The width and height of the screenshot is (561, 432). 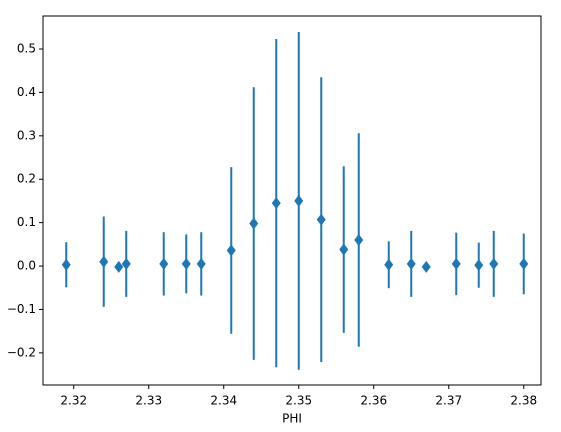 What do you see at coordinates (448, 401) in the screenshot?
I see `x-tick-label: 2.37` at bounding box center [448, 401].